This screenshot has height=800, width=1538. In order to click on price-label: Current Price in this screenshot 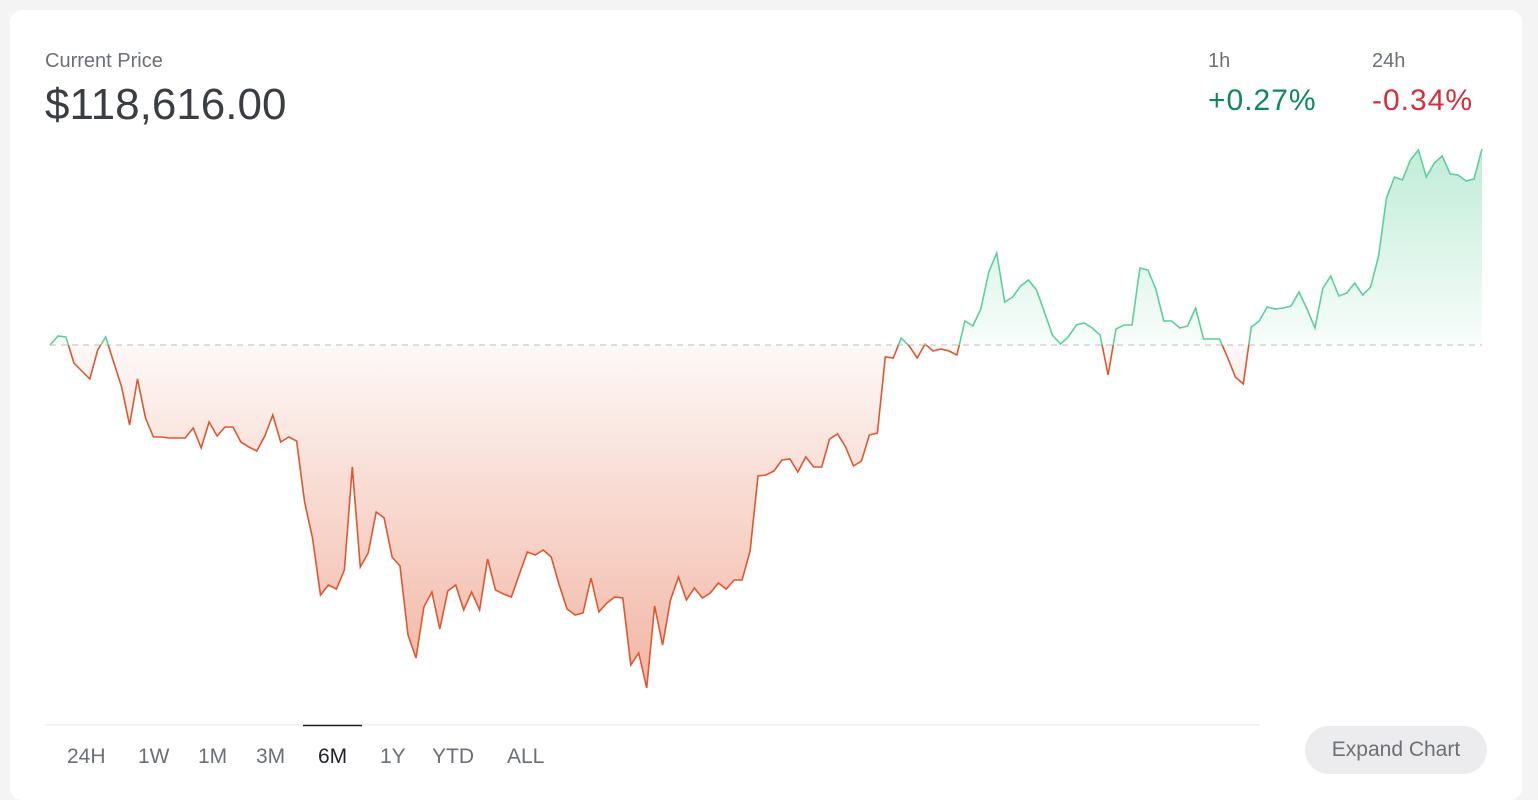, I will do `click(104, 61)`.